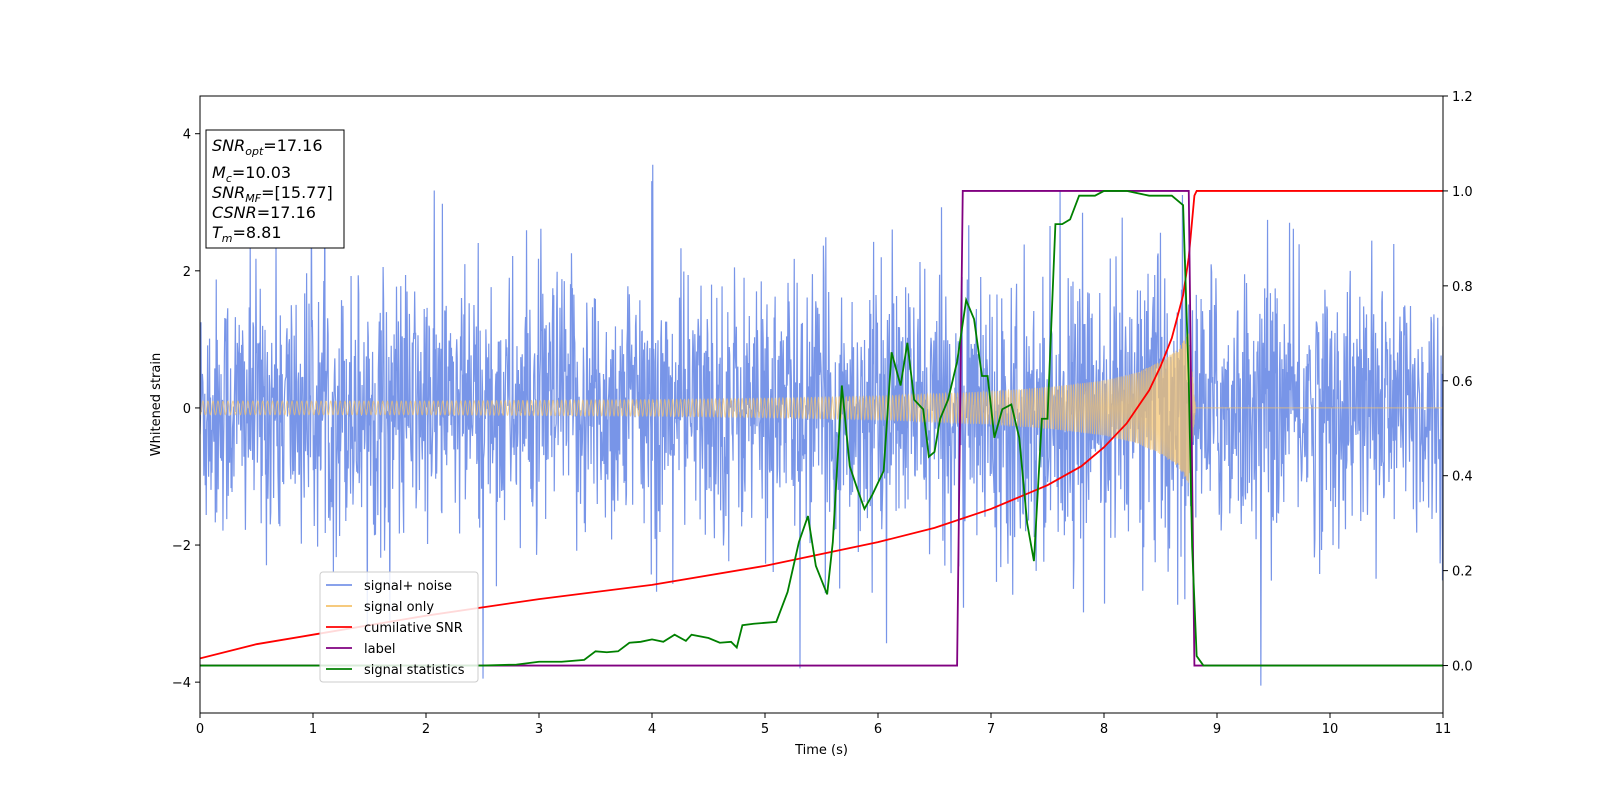 This screenshot has width=1600, height=800. I want to click on x-tick-label: 4, so click(652, 729).